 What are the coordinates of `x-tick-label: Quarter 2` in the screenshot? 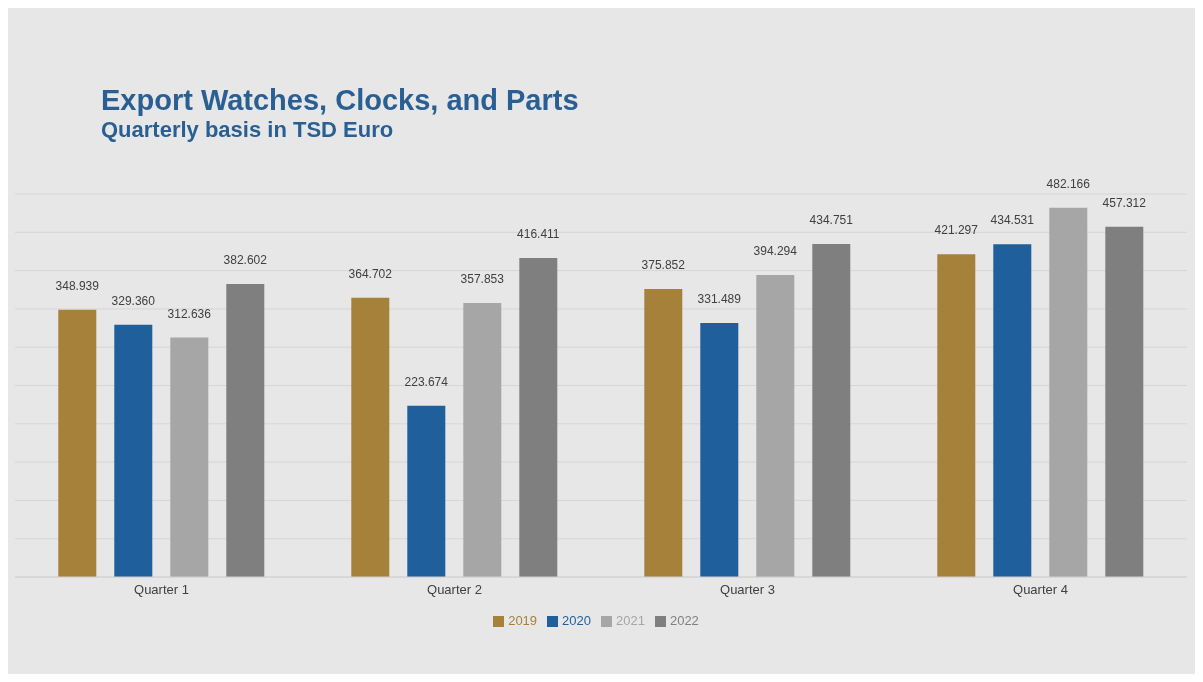 It's located at (454, 590).